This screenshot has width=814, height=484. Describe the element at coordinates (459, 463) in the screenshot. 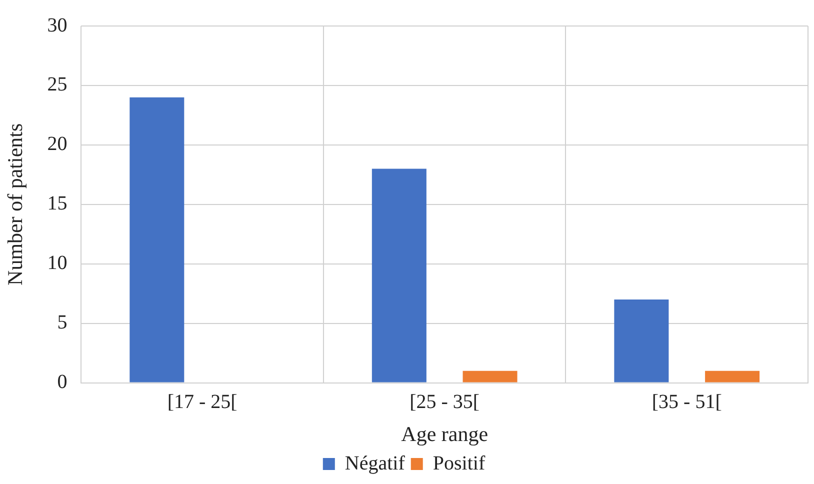

I see `legend-label: Positif` at that location.